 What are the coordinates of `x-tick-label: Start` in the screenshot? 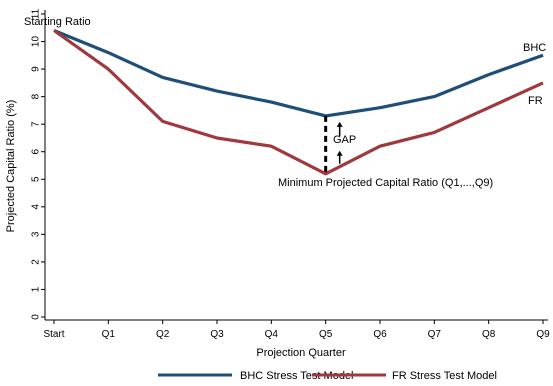 It's located at (53, 334).